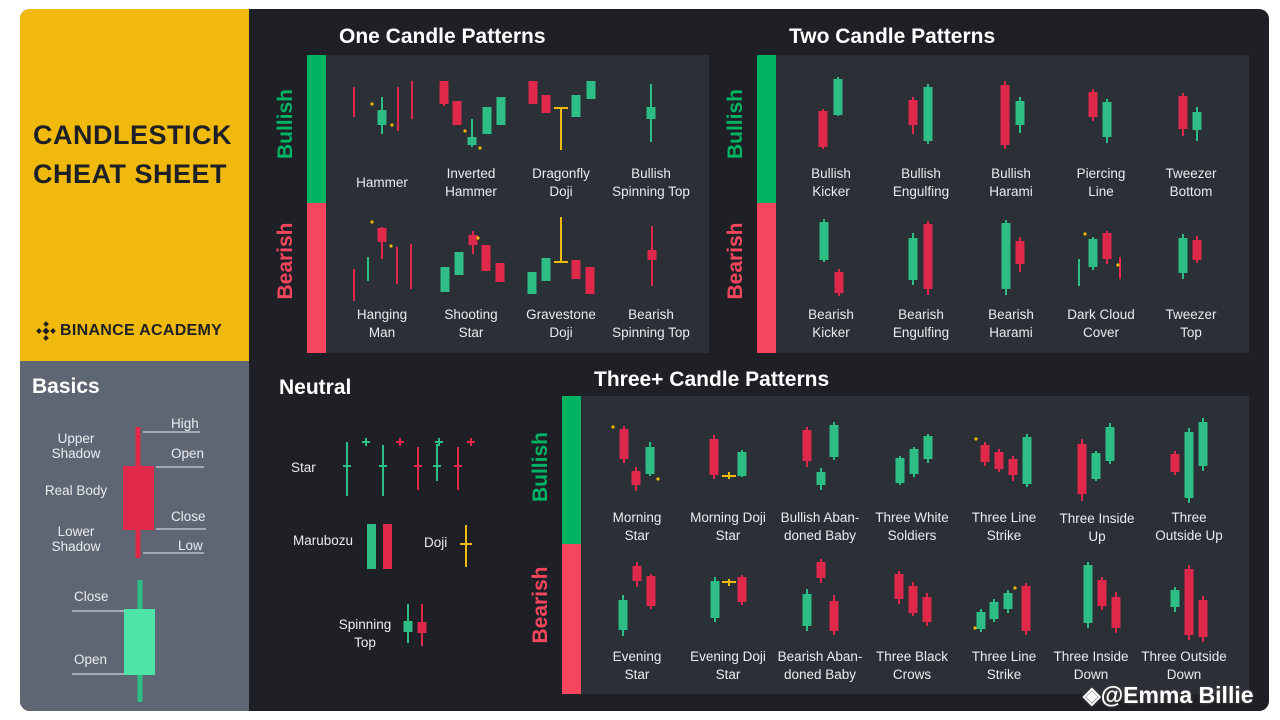  Describe the element at coordinates (1011, 323) in the screenshot. I see `pattern-label: Bearish Harami` at that location.